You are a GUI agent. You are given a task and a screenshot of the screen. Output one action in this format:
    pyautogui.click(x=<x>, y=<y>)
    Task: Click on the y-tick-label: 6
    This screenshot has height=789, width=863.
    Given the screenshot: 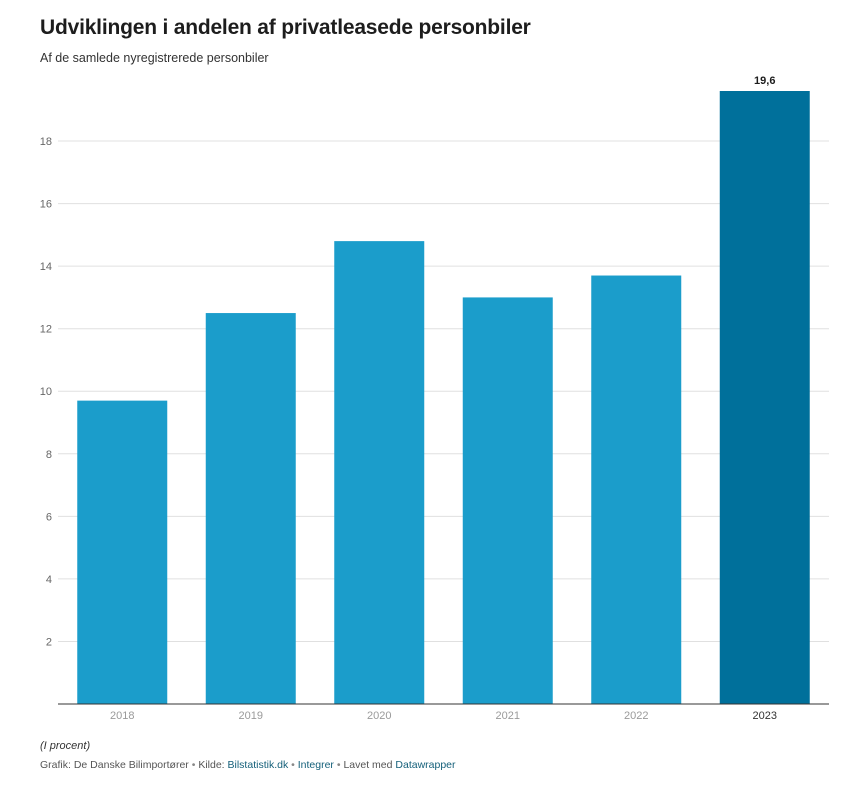 What is the action you would take?
    pyautogui.click(x=49, y=517)
    